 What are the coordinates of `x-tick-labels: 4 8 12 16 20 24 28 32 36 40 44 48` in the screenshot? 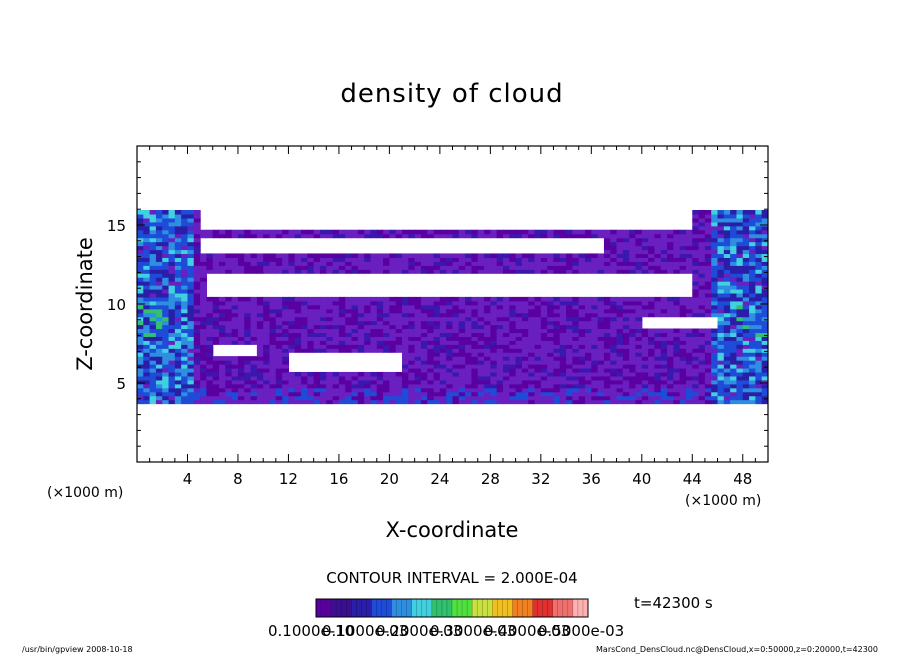 It's located at (468, 479).